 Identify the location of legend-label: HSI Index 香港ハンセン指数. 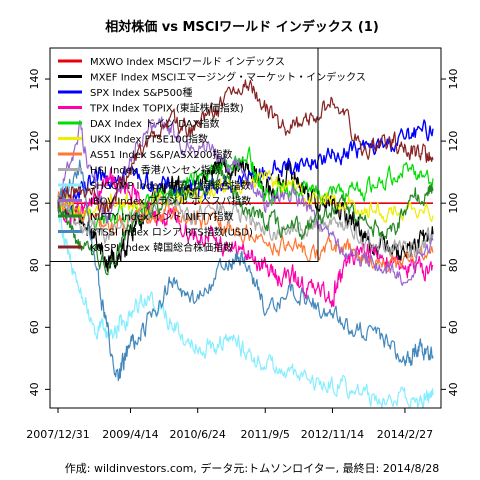
(155, 170).